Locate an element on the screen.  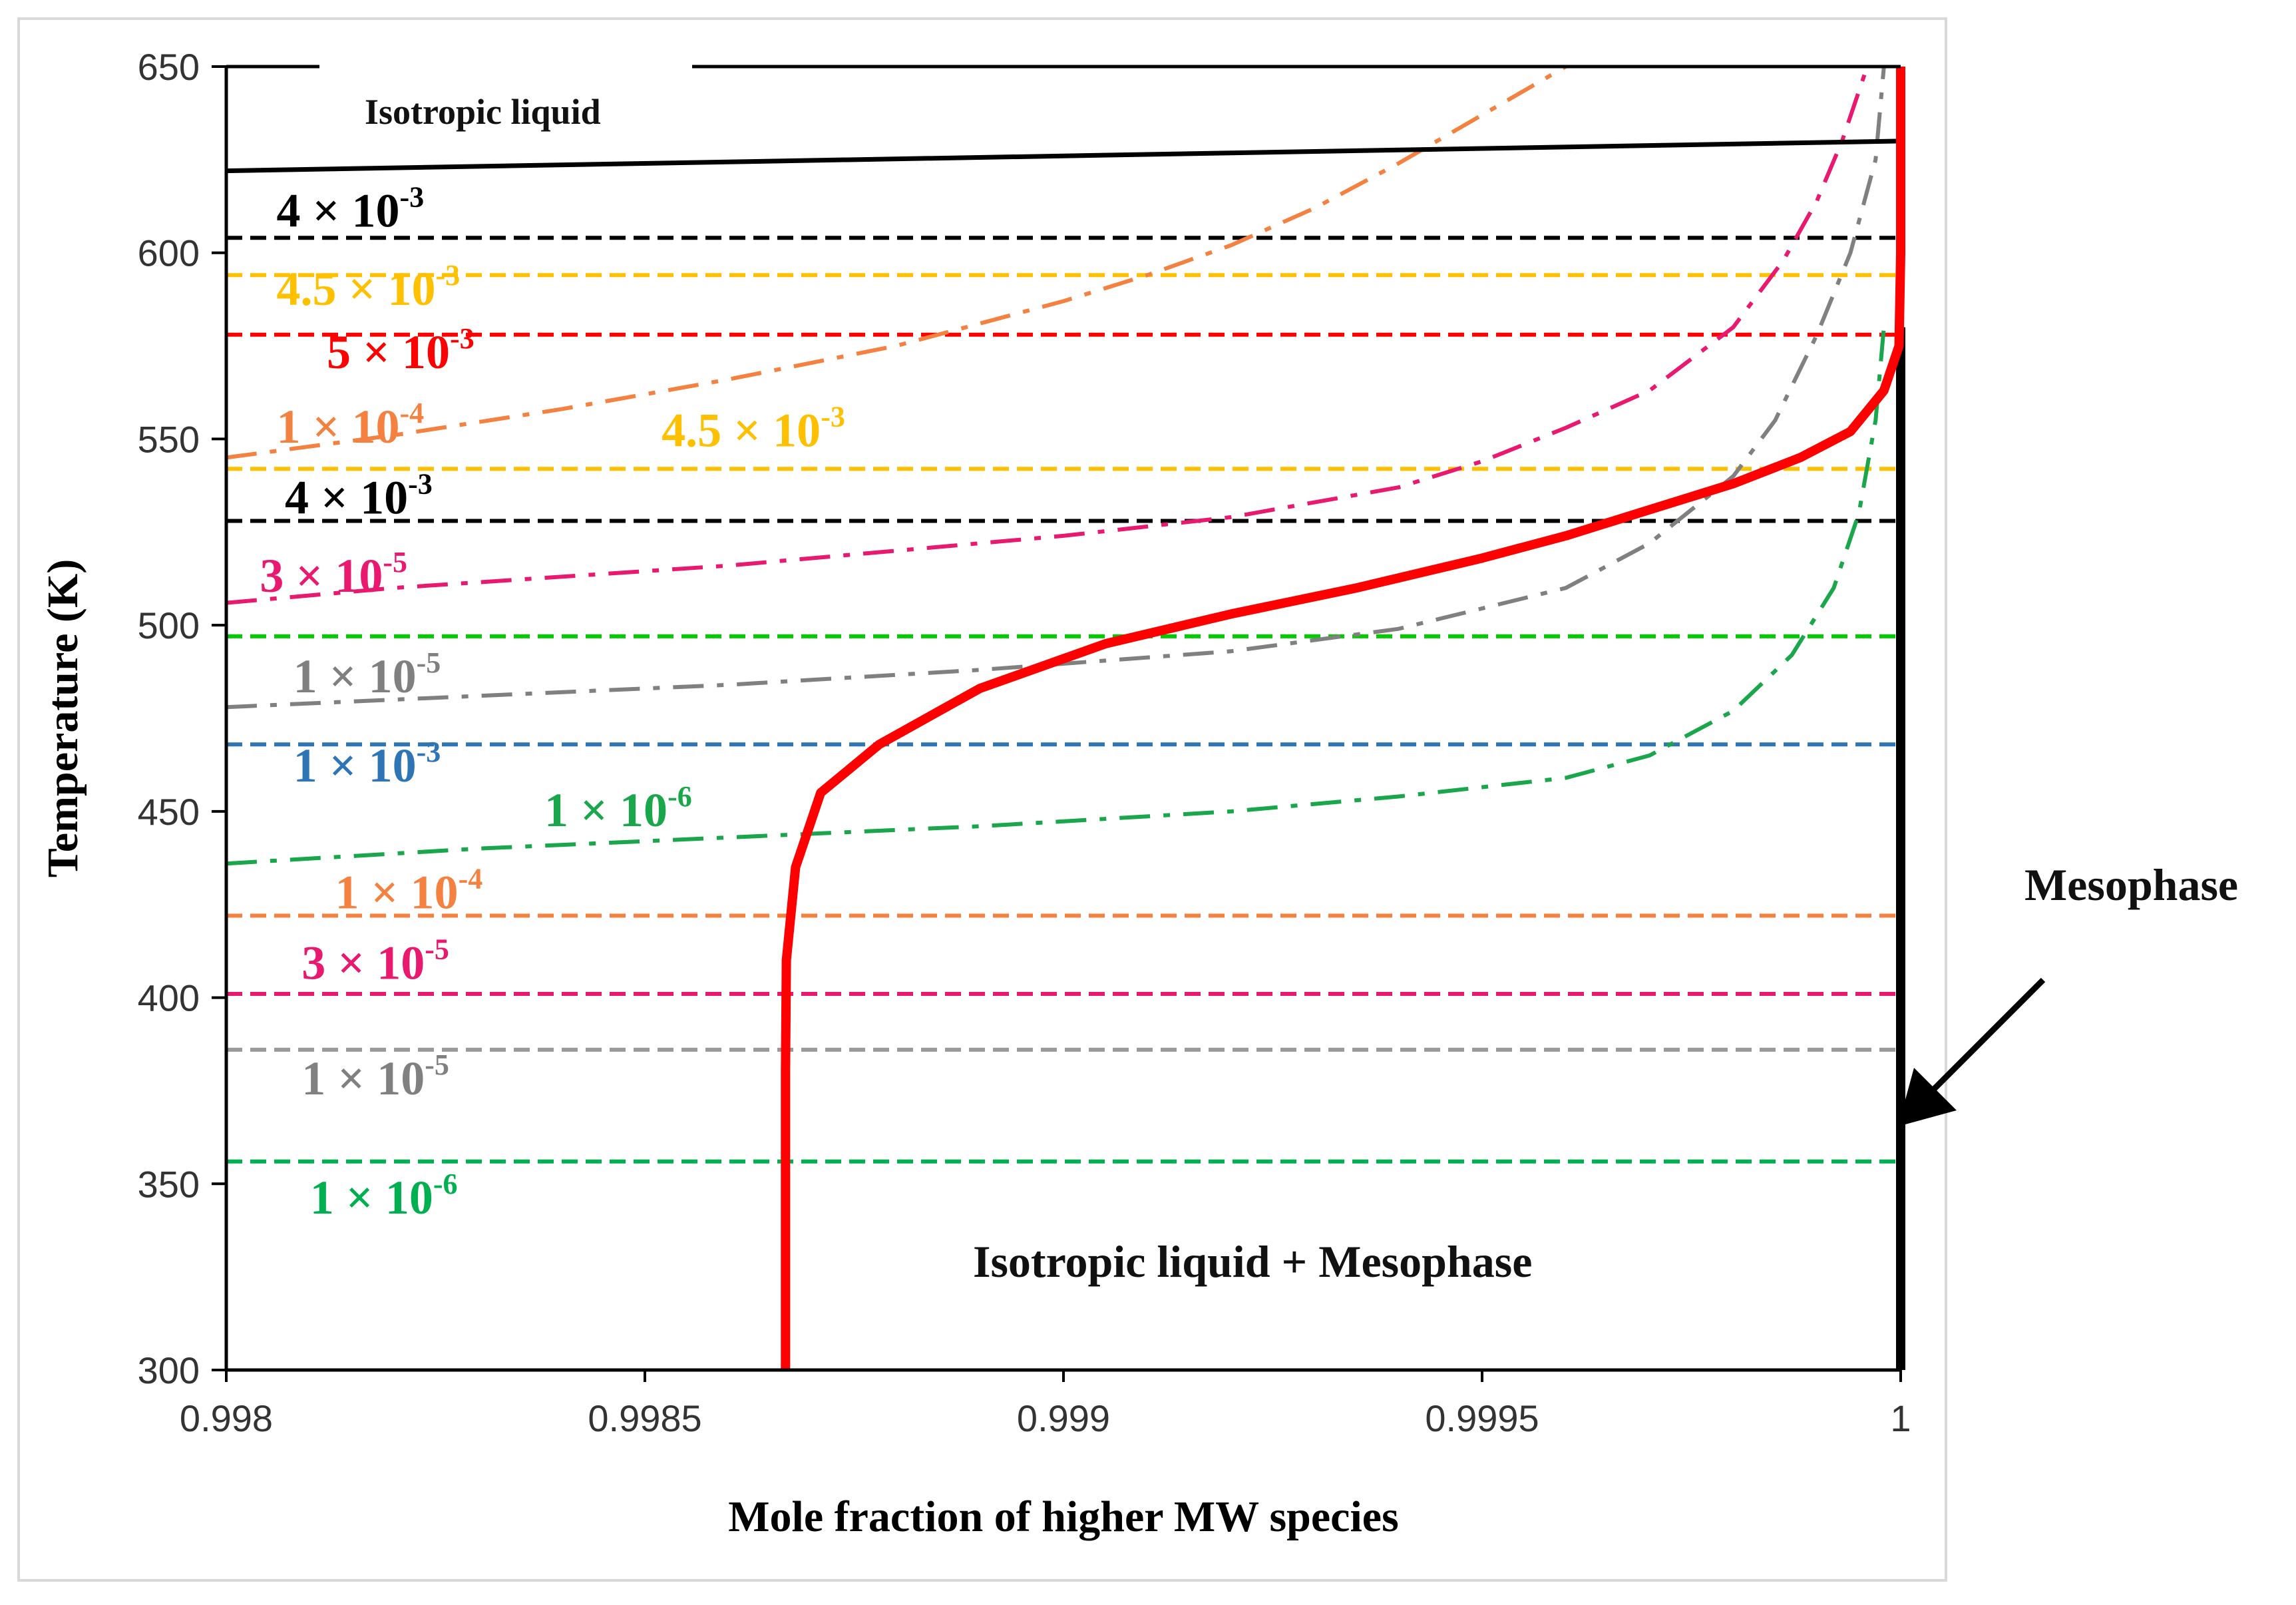
mesophase-arrow-head is located at coordinates (1927, 1097).